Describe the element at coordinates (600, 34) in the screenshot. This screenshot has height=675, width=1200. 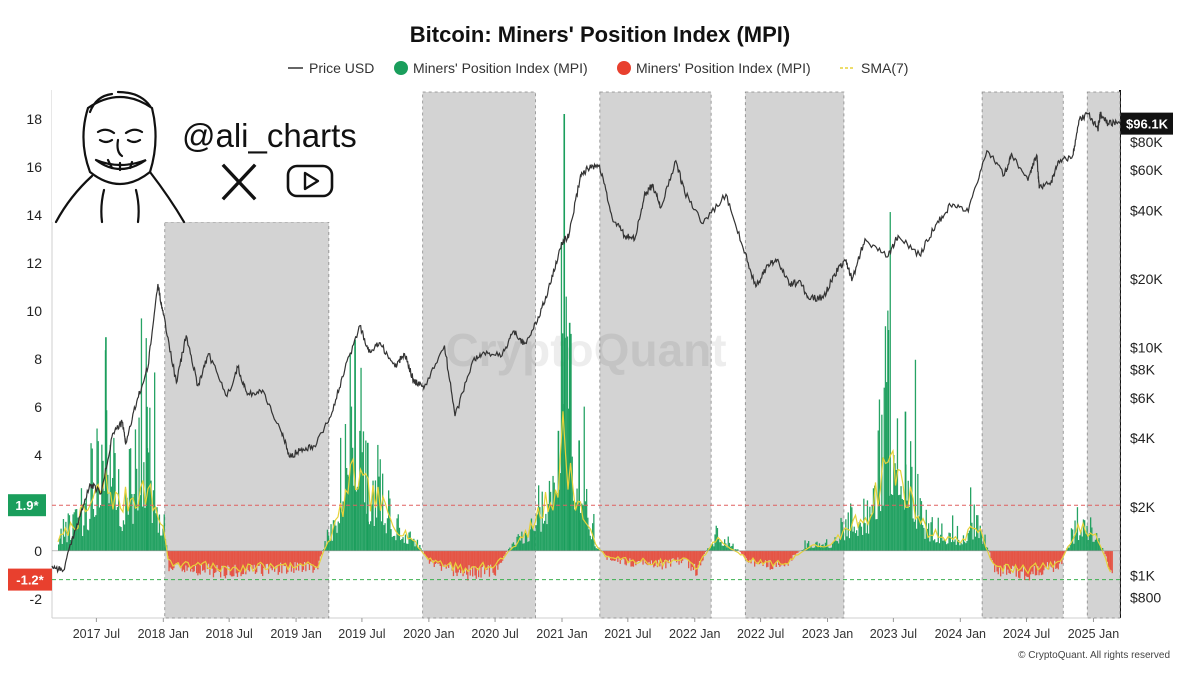
I see `chart-title: Bitcoin: Miners' Position Index (MPI)` at that location.